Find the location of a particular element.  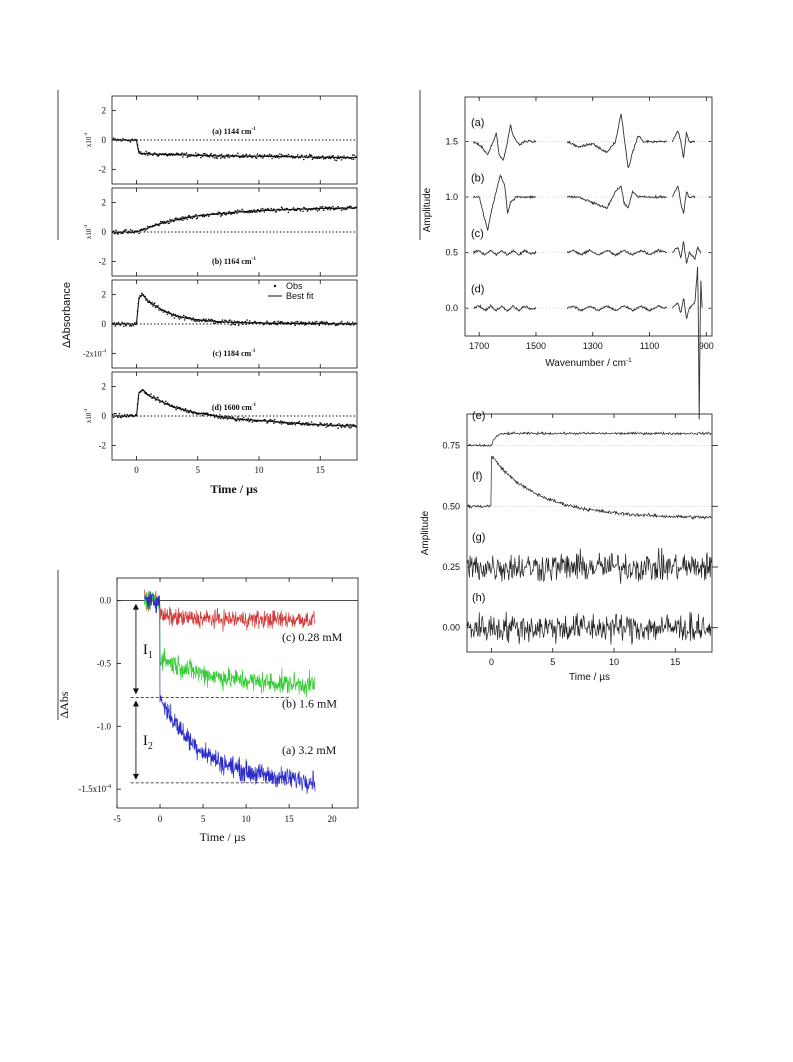

y-tick-label-exp-sup: -4 is located at coordinates (104, 351).